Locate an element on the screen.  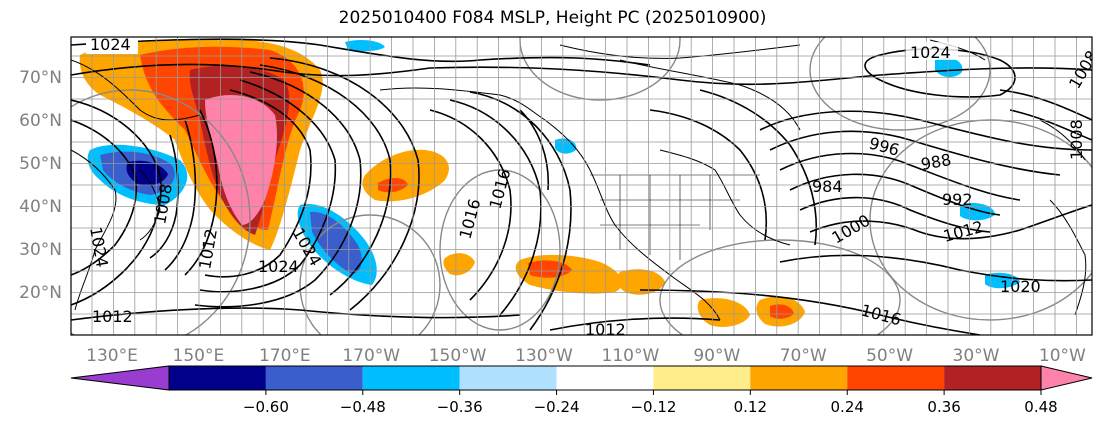
latitude-label: 40°N is located at coordinates (40, 207).